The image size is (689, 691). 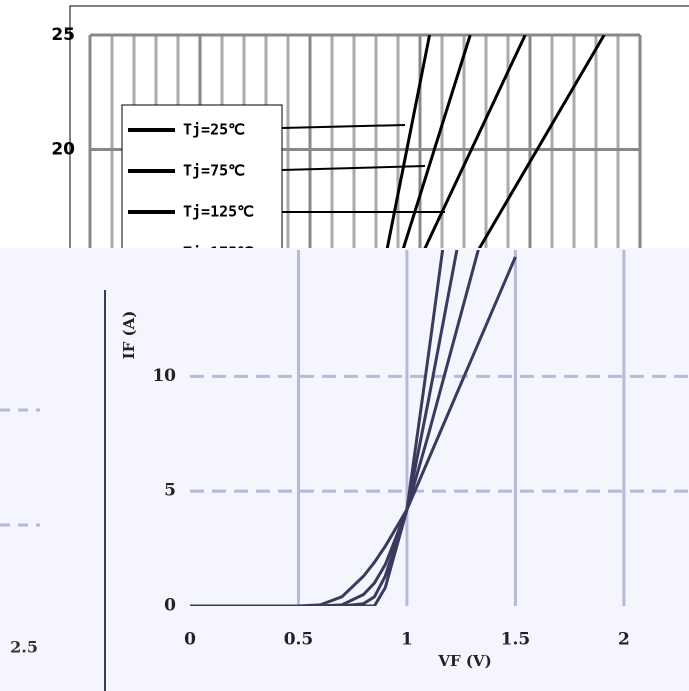 What do you see at coordinates (190, 640) in the screenshot?
I see `x-tick-label: 0` at bounding box center [190, 640].